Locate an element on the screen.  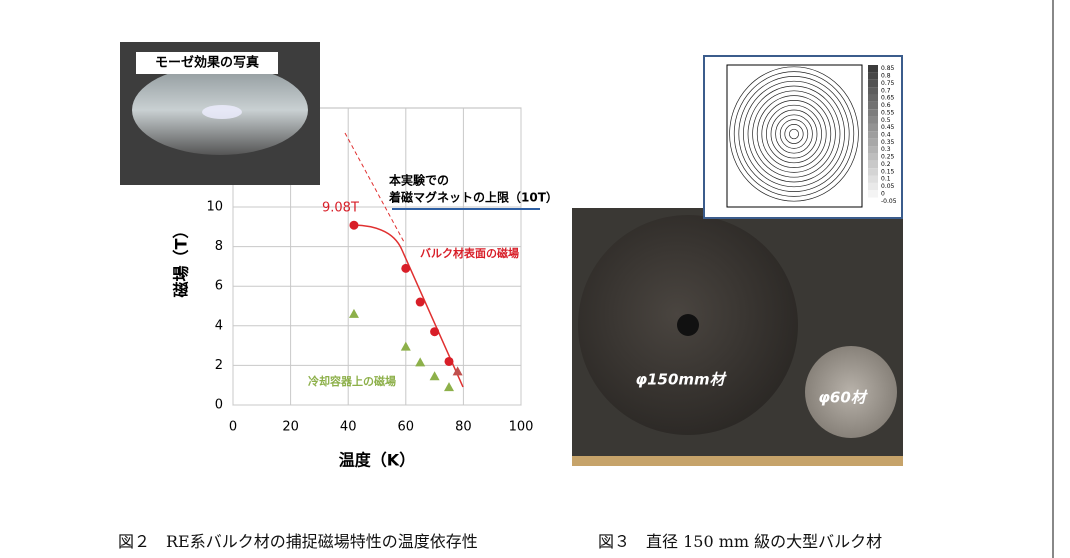
y-tick-label: 4 is located at coordinates (219, 325).